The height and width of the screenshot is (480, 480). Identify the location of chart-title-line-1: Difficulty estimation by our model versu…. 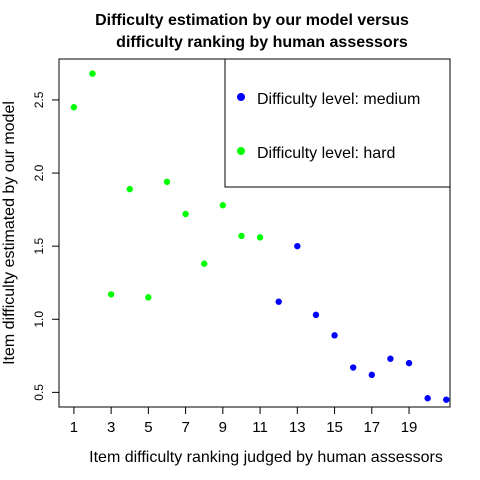
(252, 20).